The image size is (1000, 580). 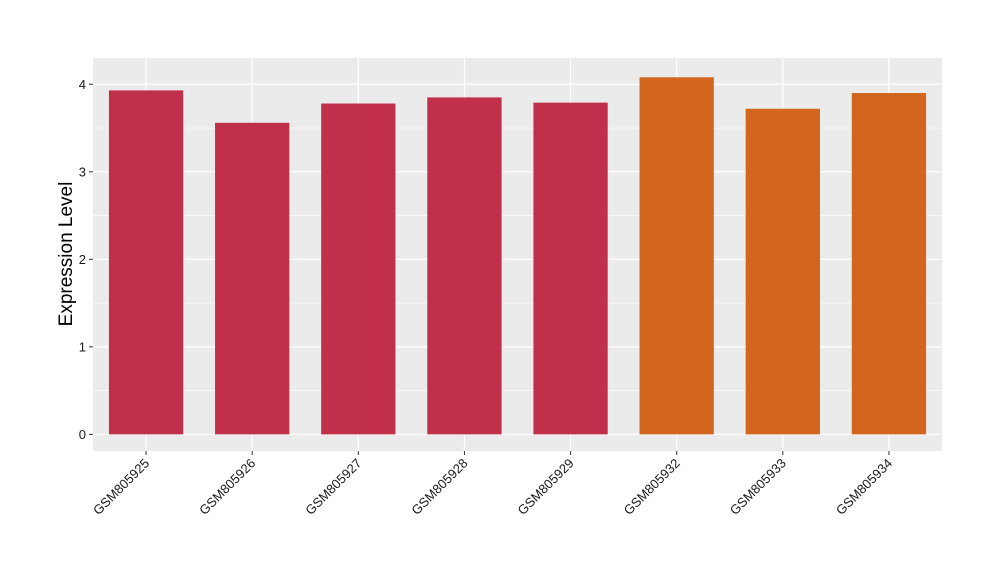 What do you see at coordinates (464, 266) in the screenshot?
I see `bar-GSM805928` at bounding box center [464, 266].